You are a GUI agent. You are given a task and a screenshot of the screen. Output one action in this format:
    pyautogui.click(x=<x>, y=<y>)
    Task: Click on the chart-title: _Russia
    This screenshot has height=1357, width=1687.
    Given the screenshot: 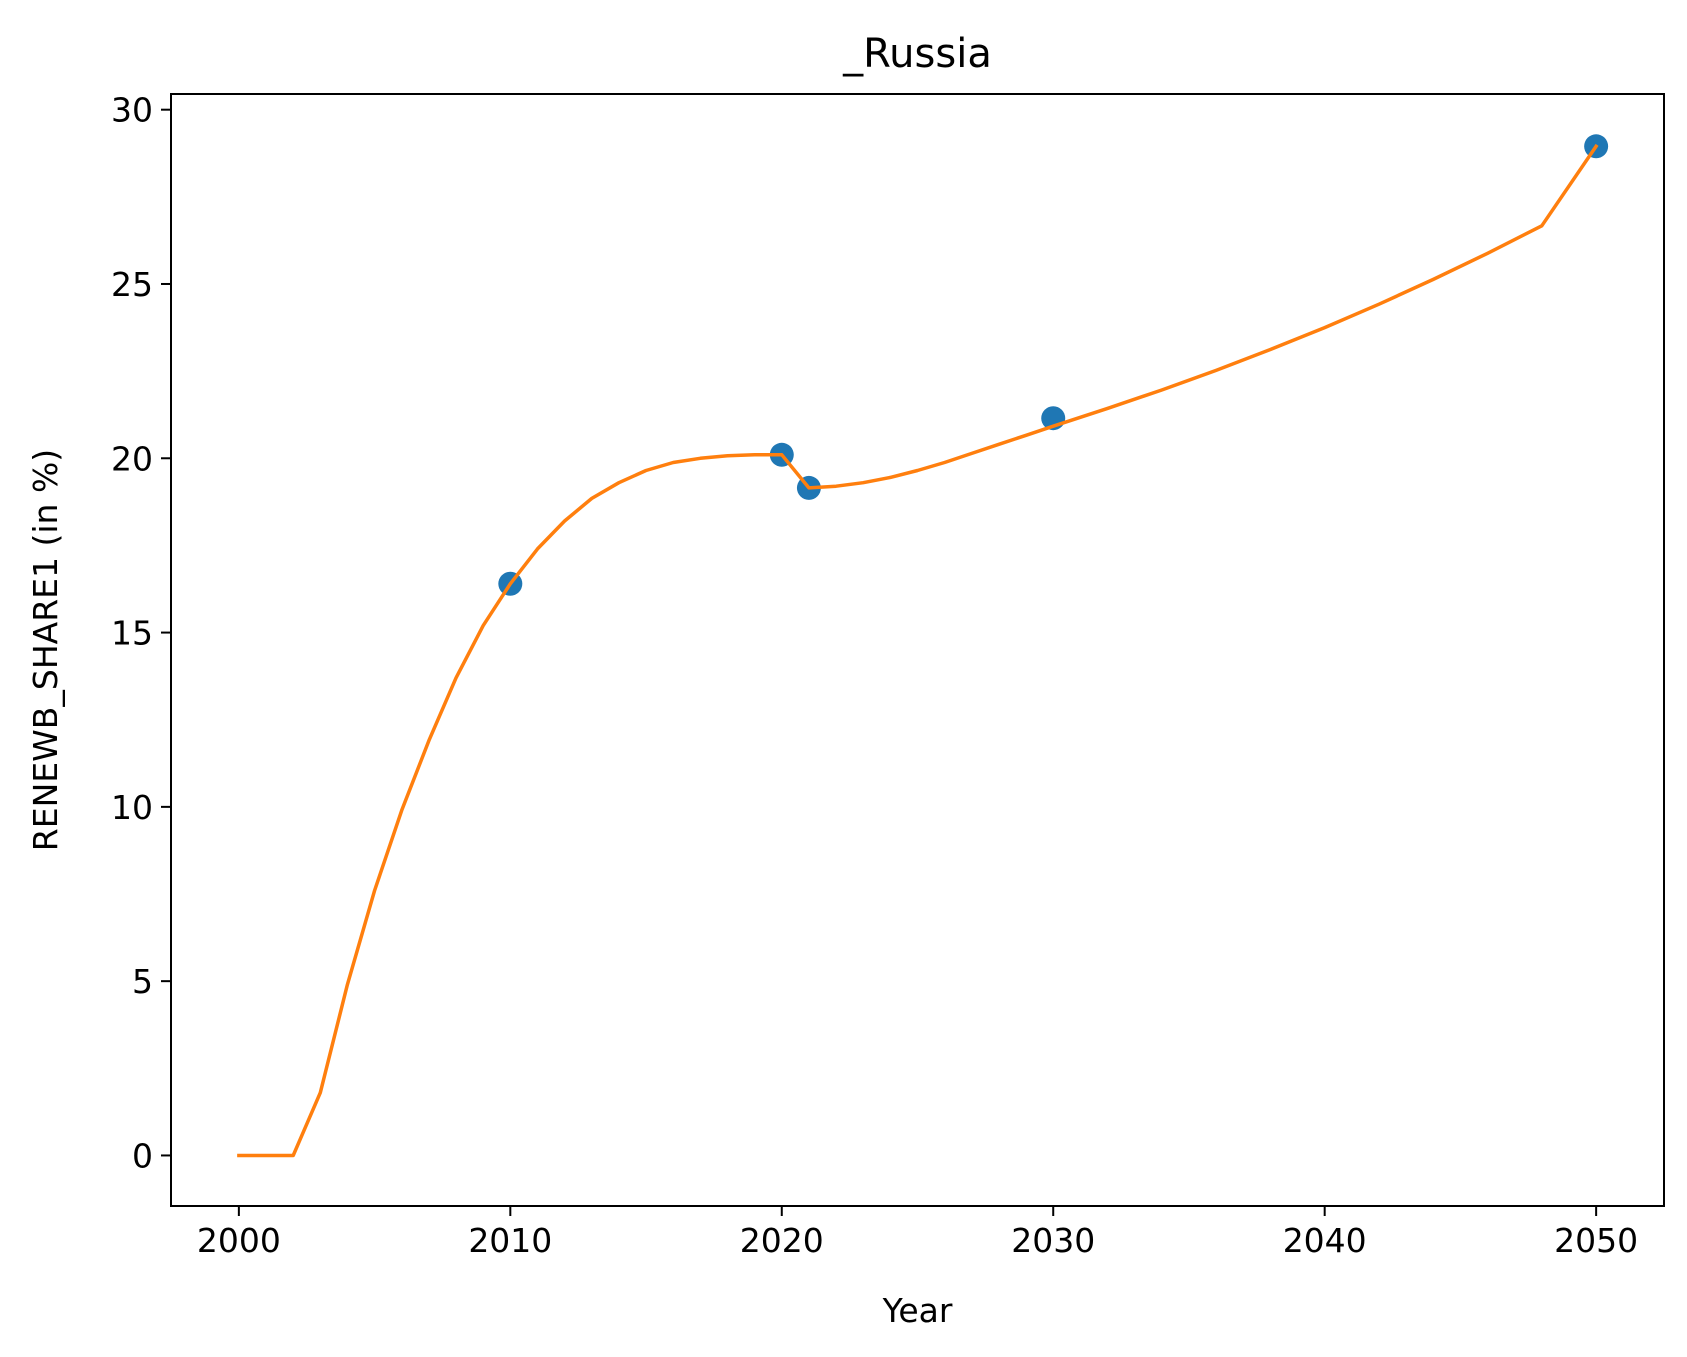 What is the action you would take?
    pyautogui.click(x=917, y=54)
    